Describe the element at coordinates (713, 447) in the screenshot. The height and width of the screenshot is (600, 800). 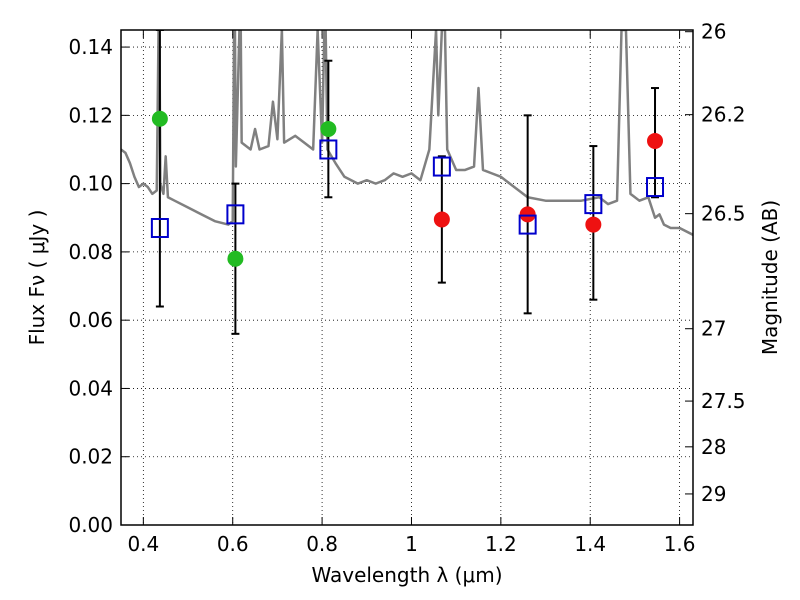
I see `y2-tick-label: 28` at that location.